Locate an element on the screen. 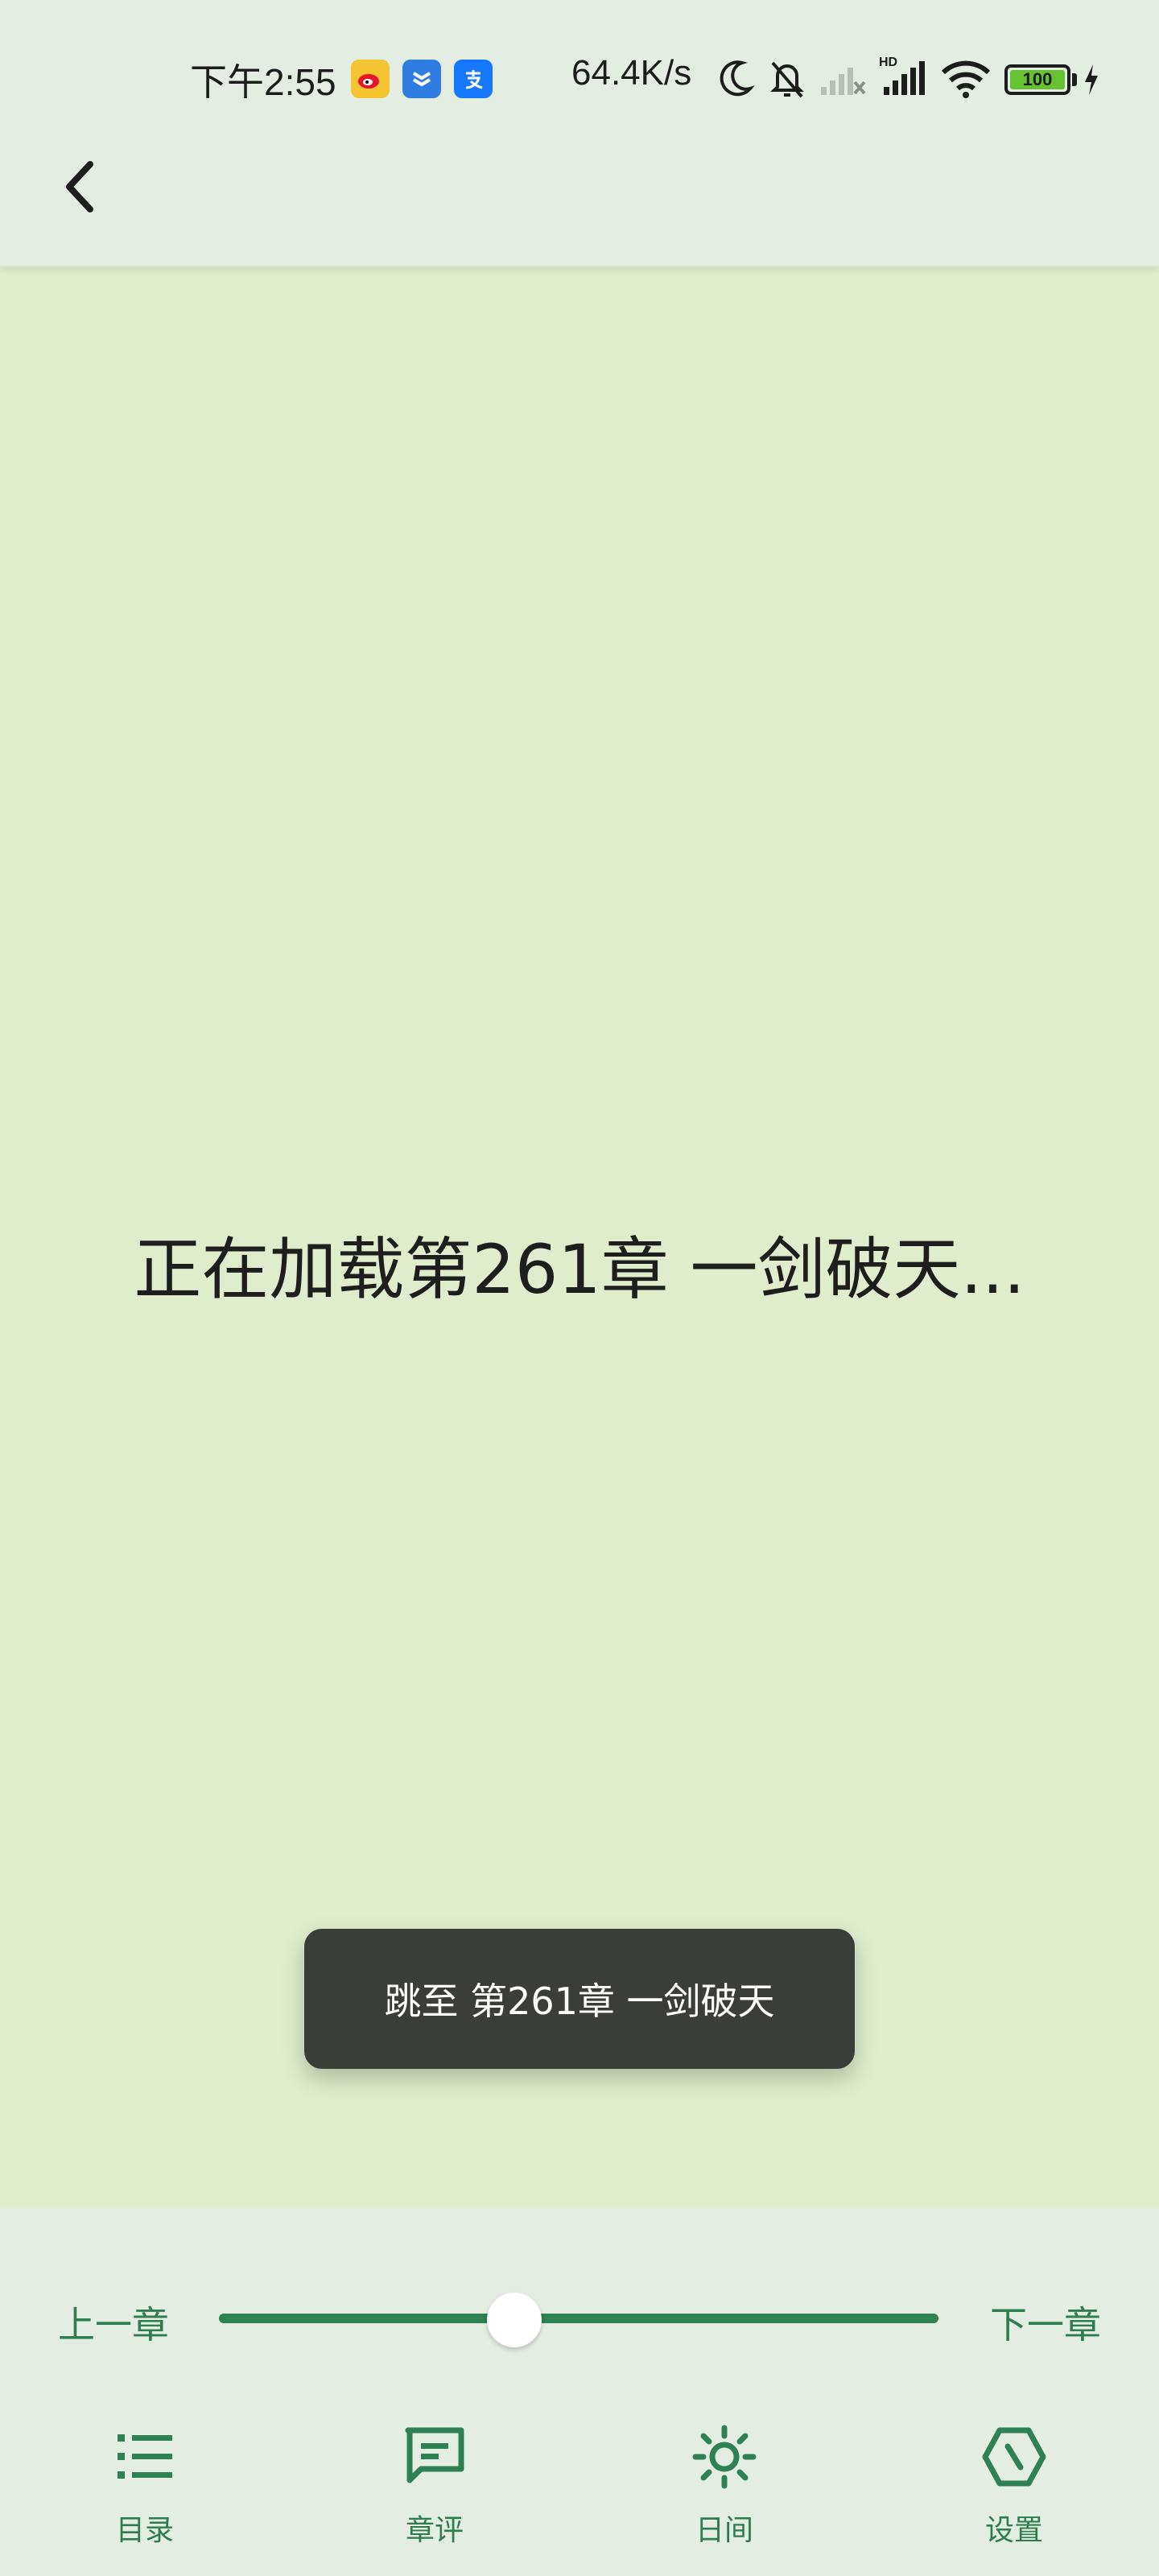 This screenshot has width=1159, height=2576. charging-icon is located at coordinates (1091, 81).